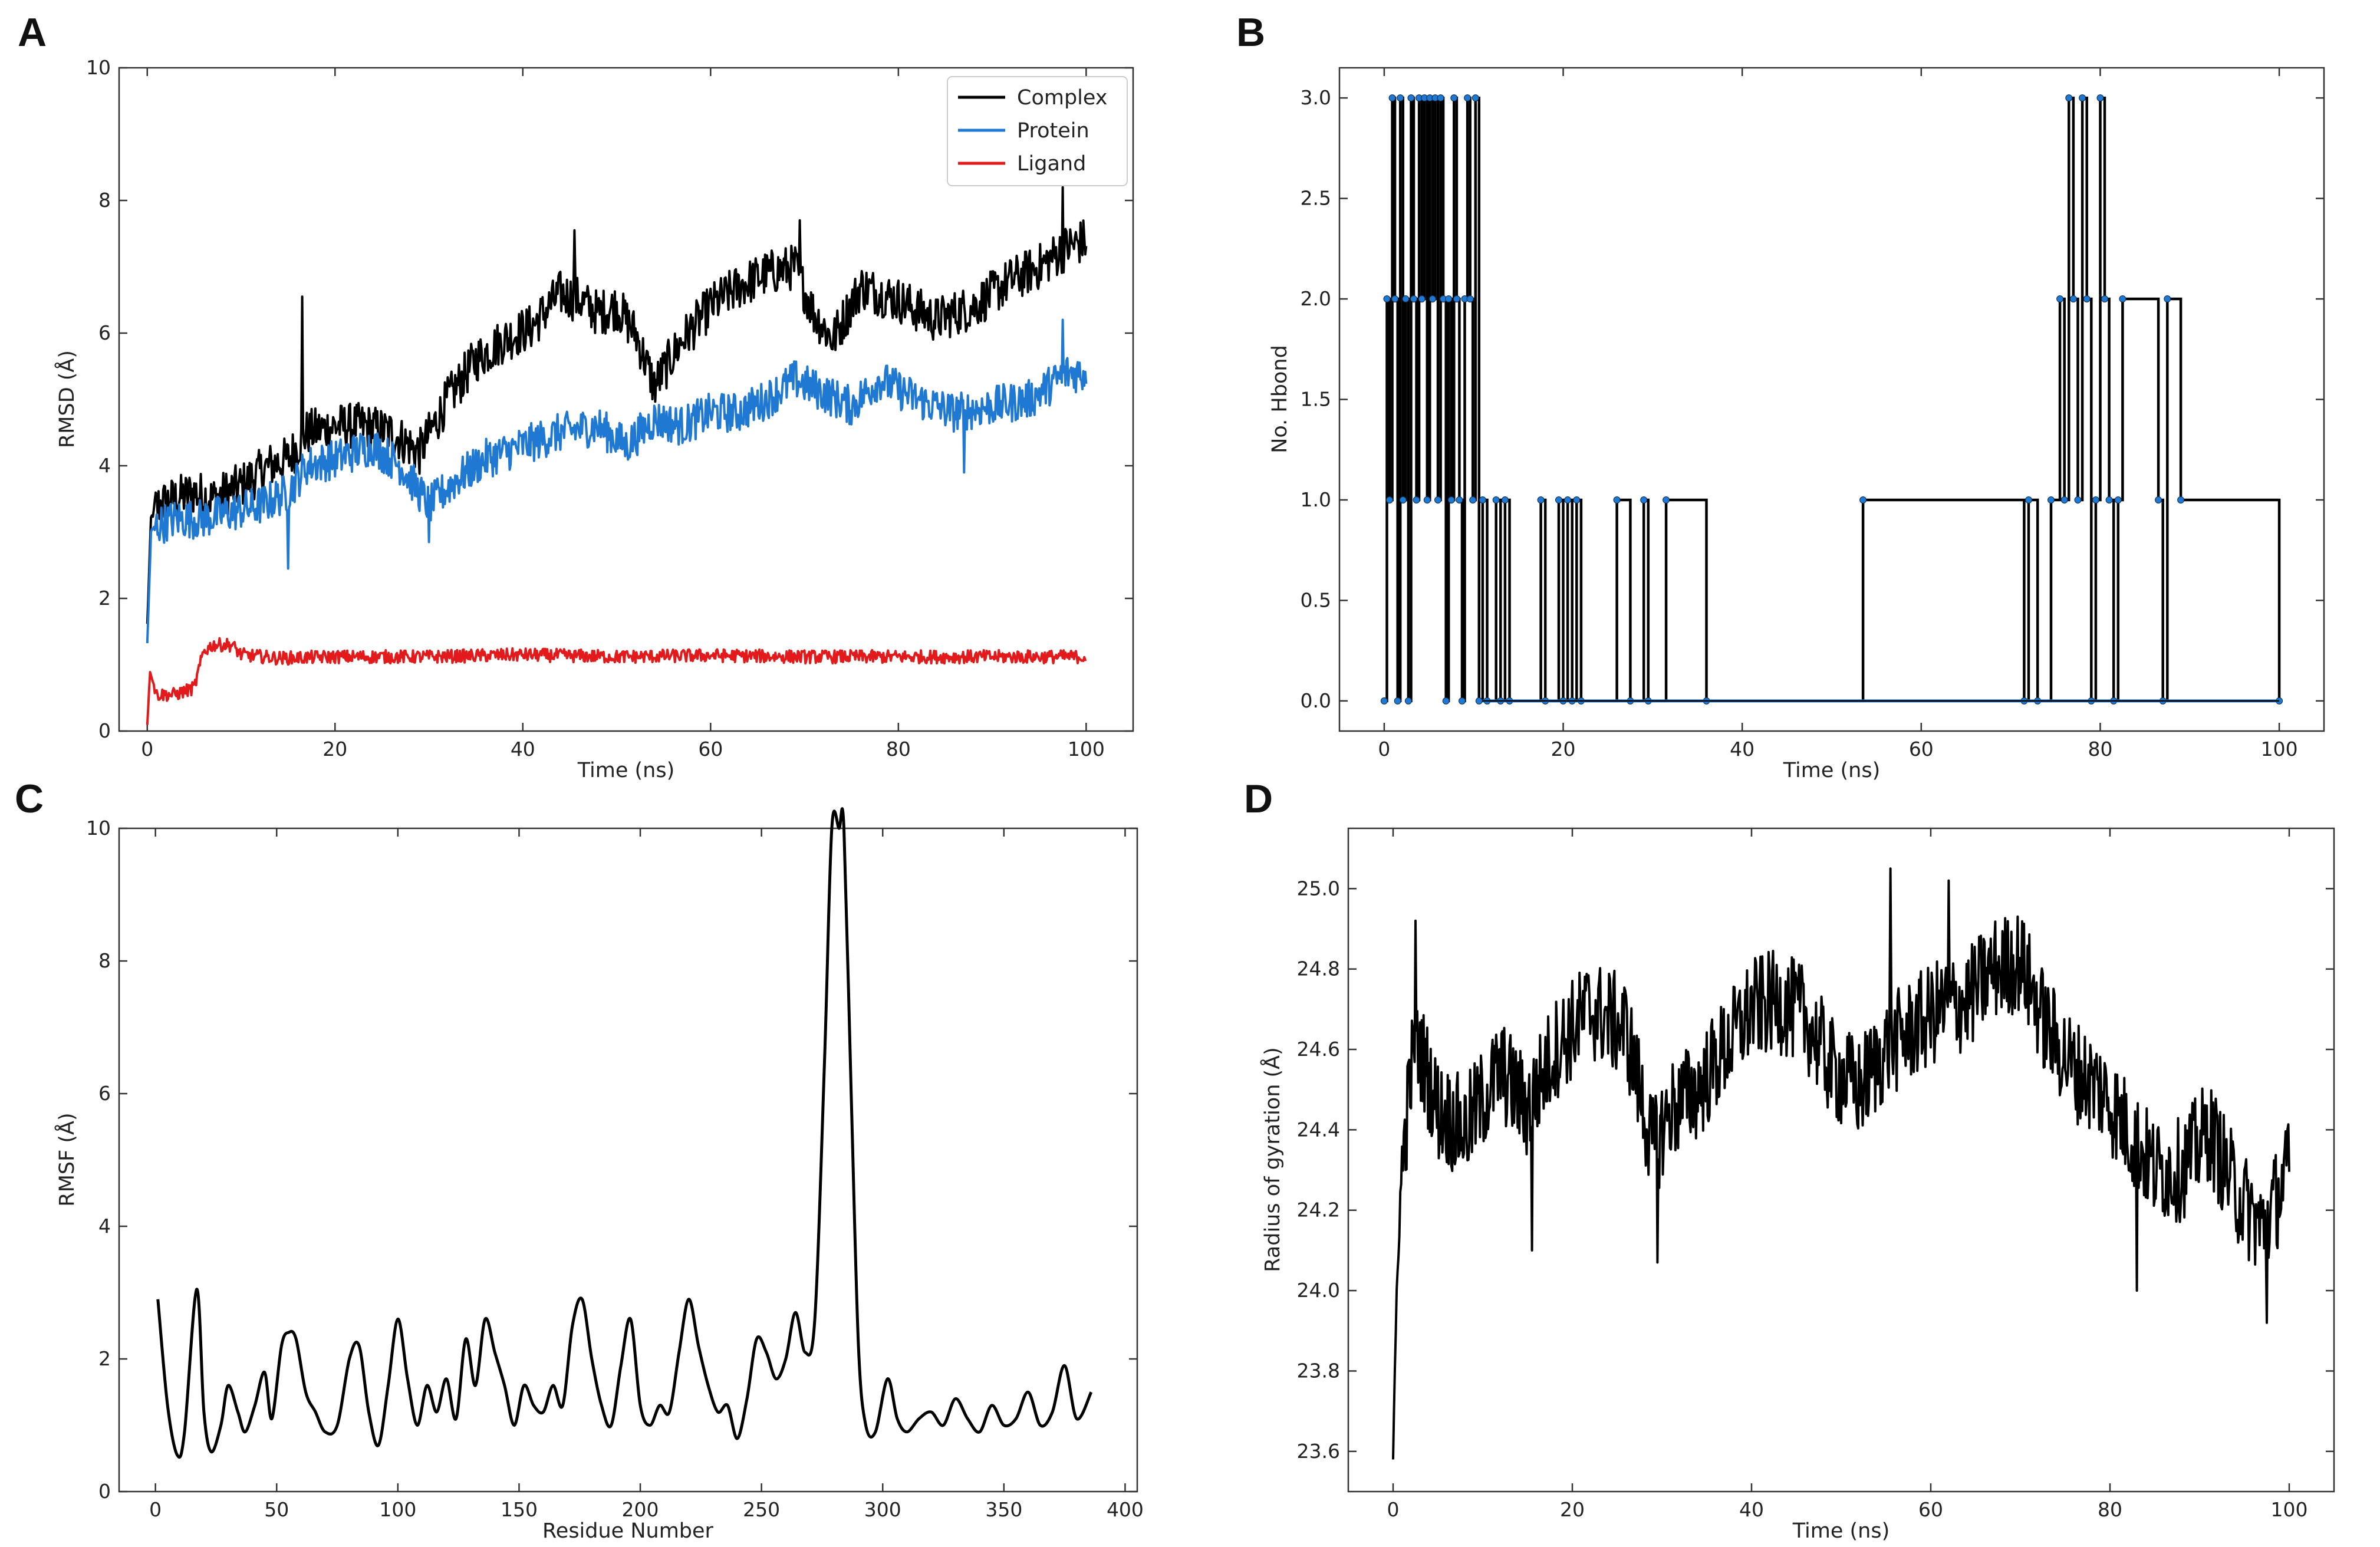 The height and width of the screenshot is (1547, 2380). What do you see at coordinates (761, 1510) in the screenshot?
I see `panel-c-x-tick-label: 250` at bounding box center [761, 1510].